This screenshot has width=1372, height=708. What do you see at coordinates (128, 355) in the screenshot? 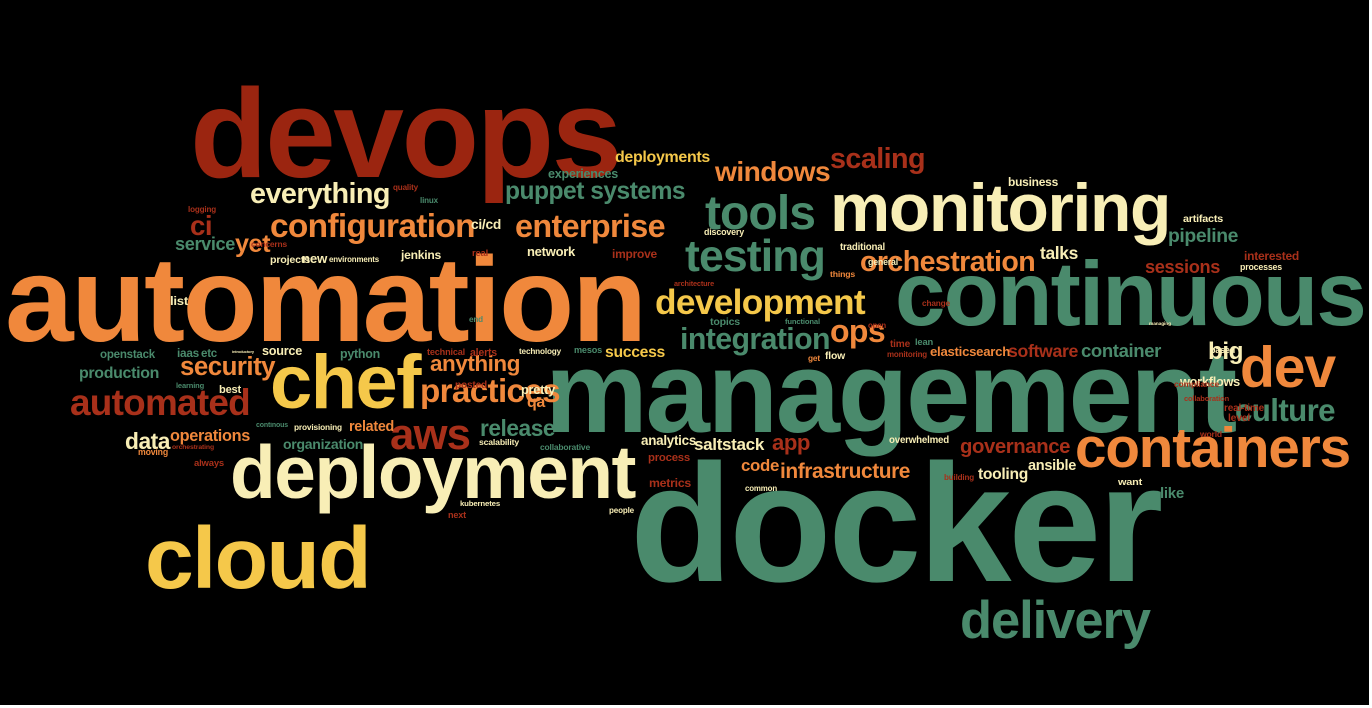
I see `word-openstack: openstack` at bounding box center [128, 355].